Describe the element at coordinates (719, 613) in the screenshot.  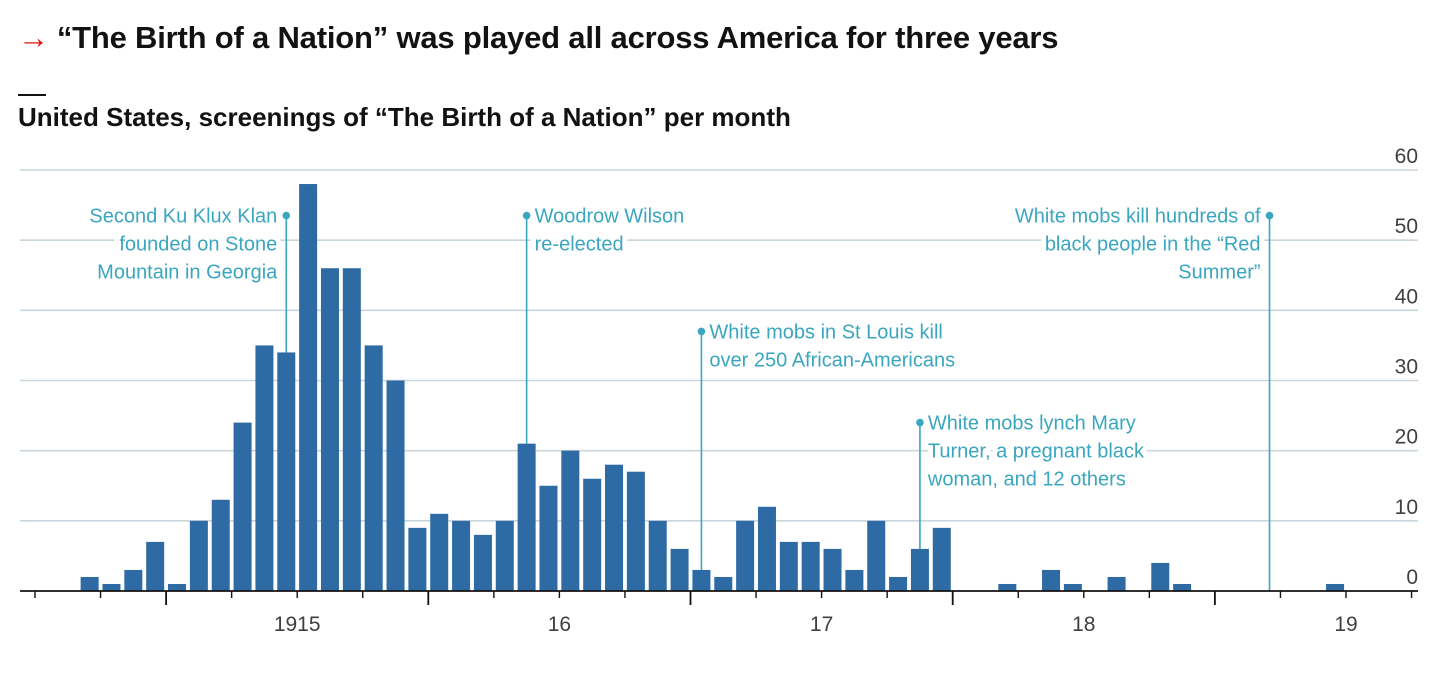
I see `x-axis: 1915 16 17 18 19` at that location.